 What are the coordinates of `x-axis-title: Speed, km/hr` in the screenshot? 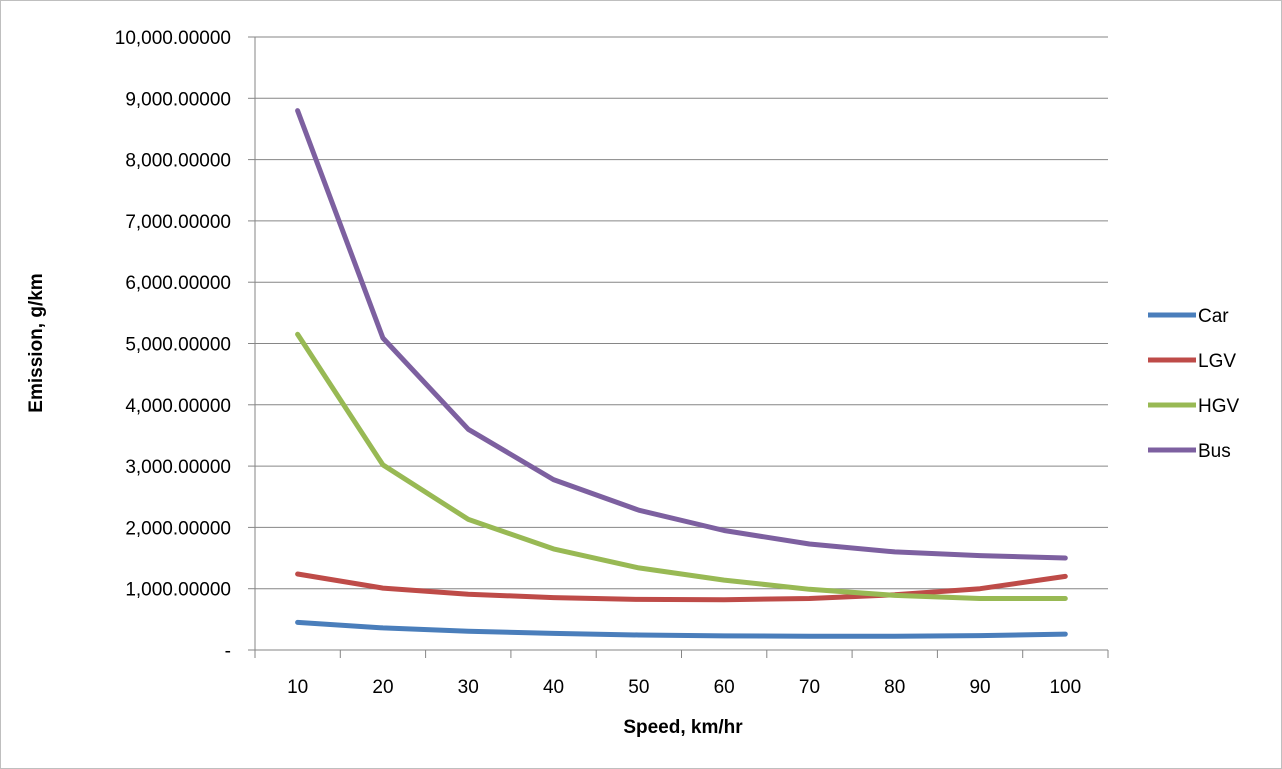 It's located at (683, 727).